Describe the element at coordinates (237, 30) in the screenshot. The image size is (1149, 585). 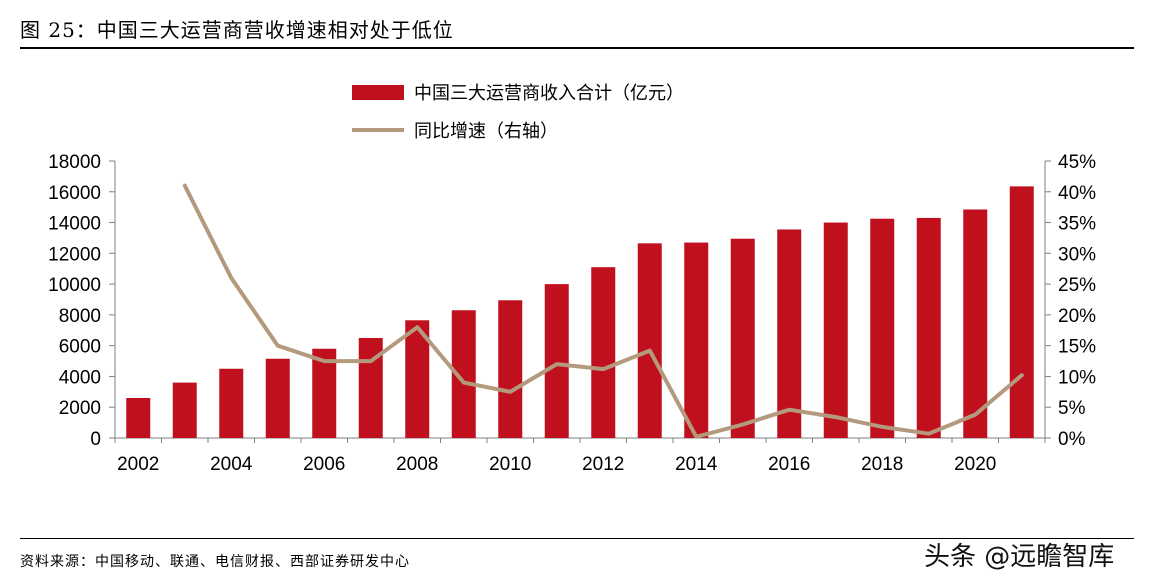
I see `figure-title: 图 25：中国三大运营商营收增速相对处于低位` at that location.